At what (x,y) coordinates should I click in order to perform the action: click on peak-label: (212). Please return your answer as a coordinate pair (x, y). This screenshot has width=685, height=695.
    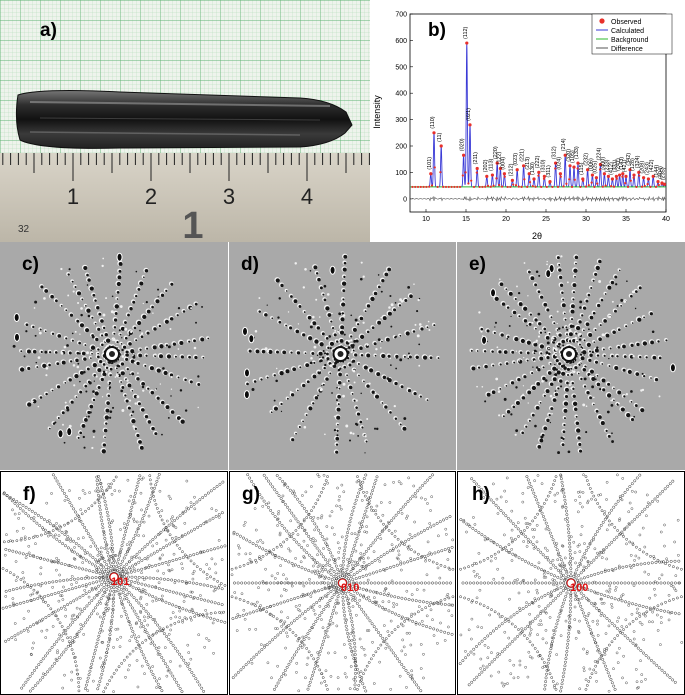
    Looking at the image, I should click on (511, 169).